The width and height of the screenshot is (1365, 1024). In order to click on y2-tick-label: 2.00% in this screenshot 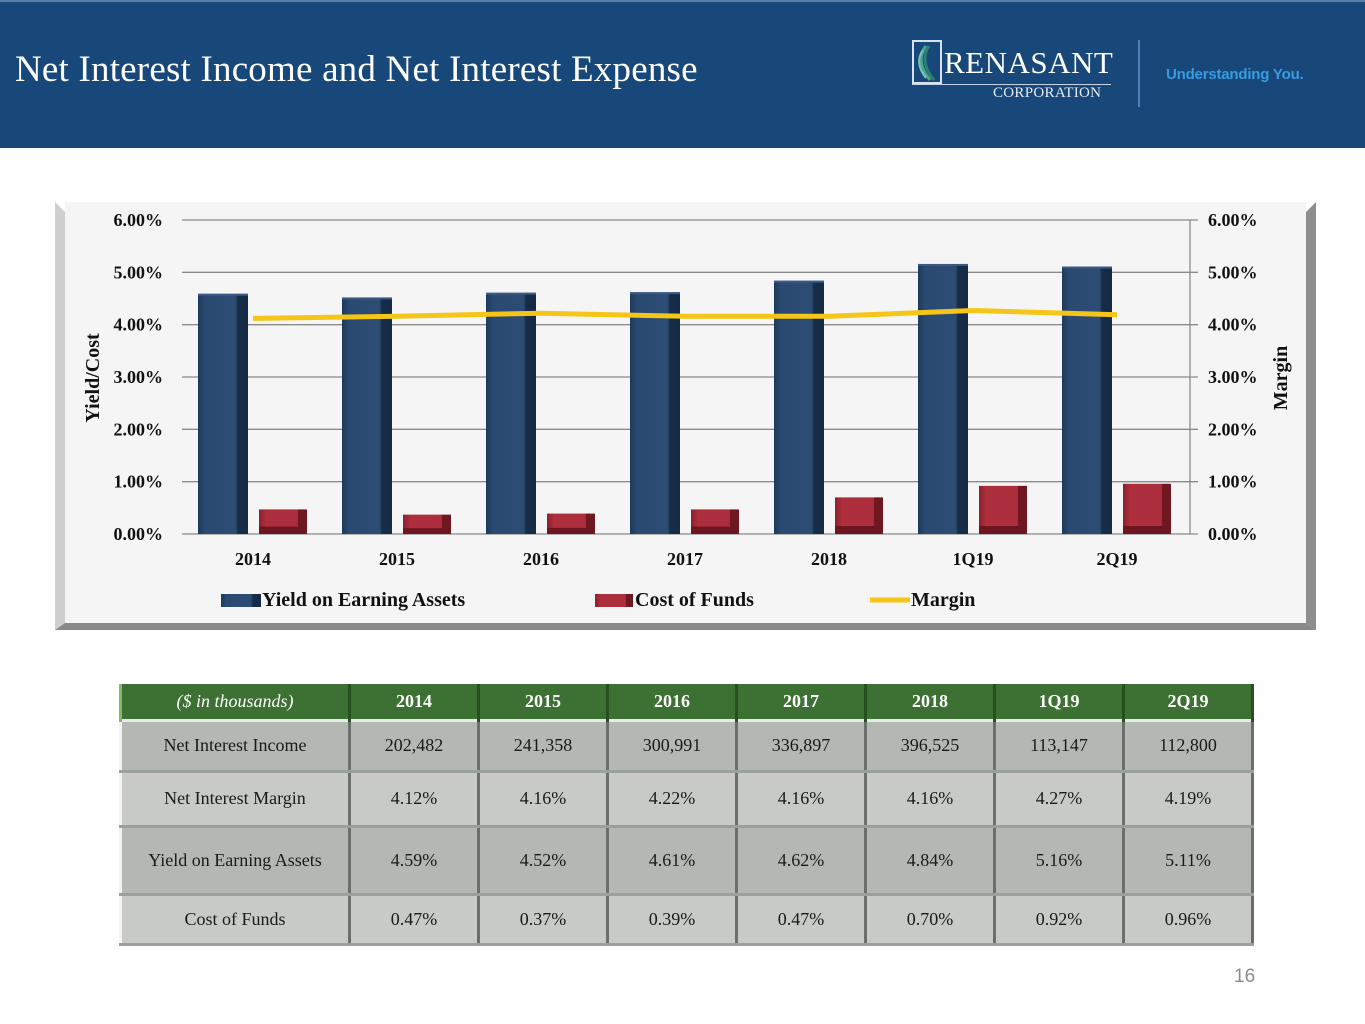, I will do `click(1233, 429)`.